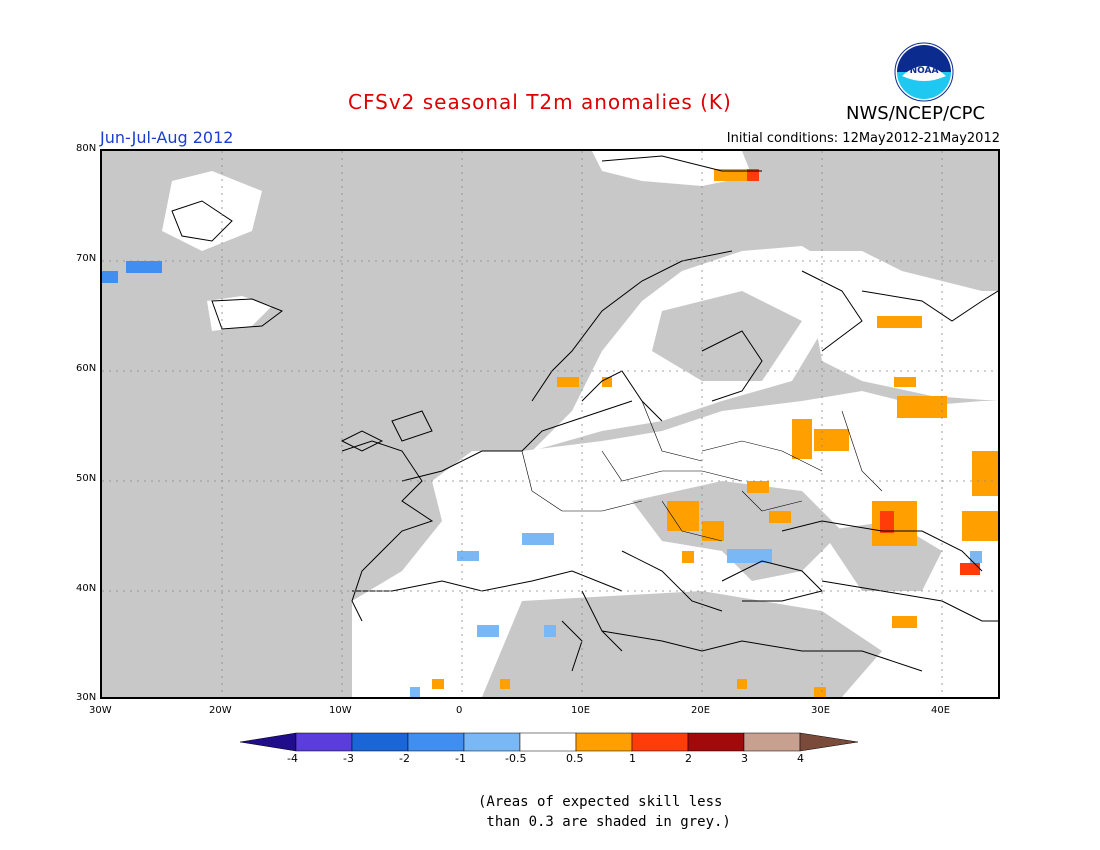 Image resolution: width=1100 pixels, height=850 pixels. Describe the element at coordinates (540, 102) in the screenshot. I see `chart-title: CFSv2 seasonal T2m anomalies (K)` at that location.